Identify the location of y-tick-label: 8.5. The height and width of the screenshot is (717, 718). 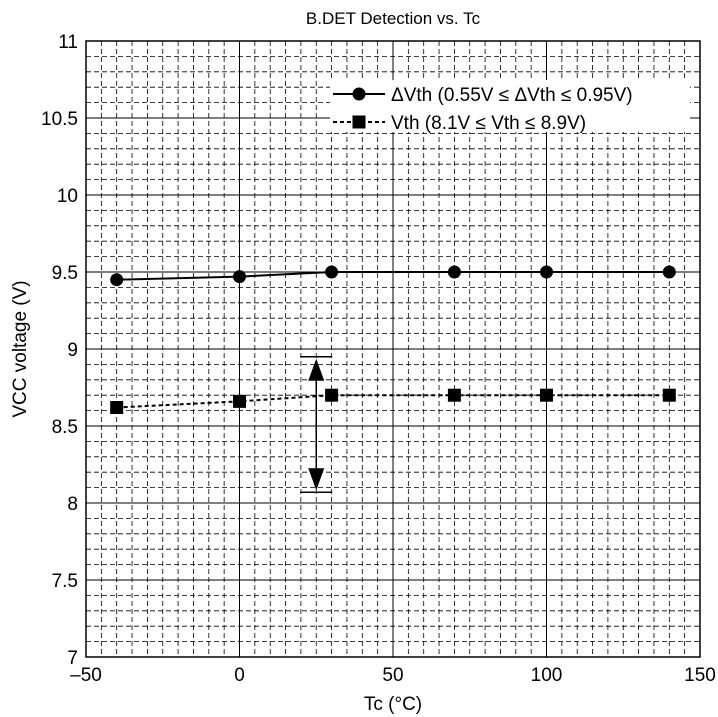
(65, 427).